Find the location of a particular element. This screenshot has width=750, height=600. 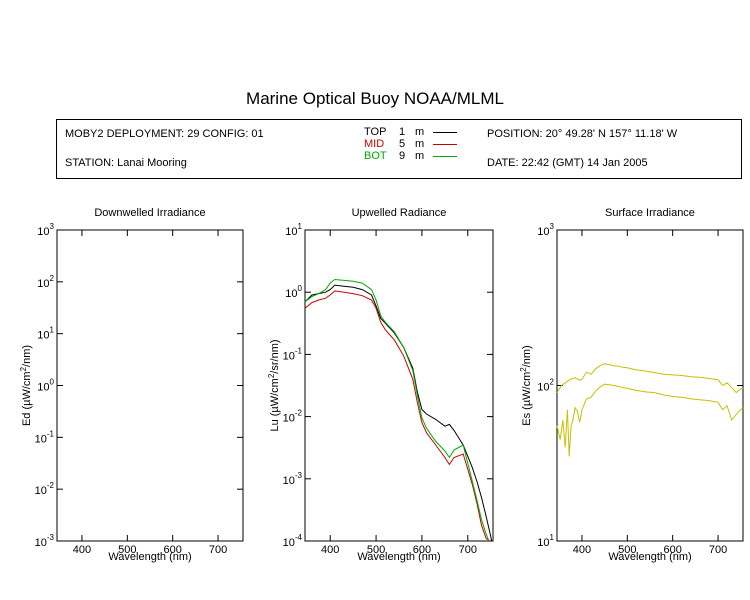

legend-mid-depth: 5 is located at coordinates (402, 144).